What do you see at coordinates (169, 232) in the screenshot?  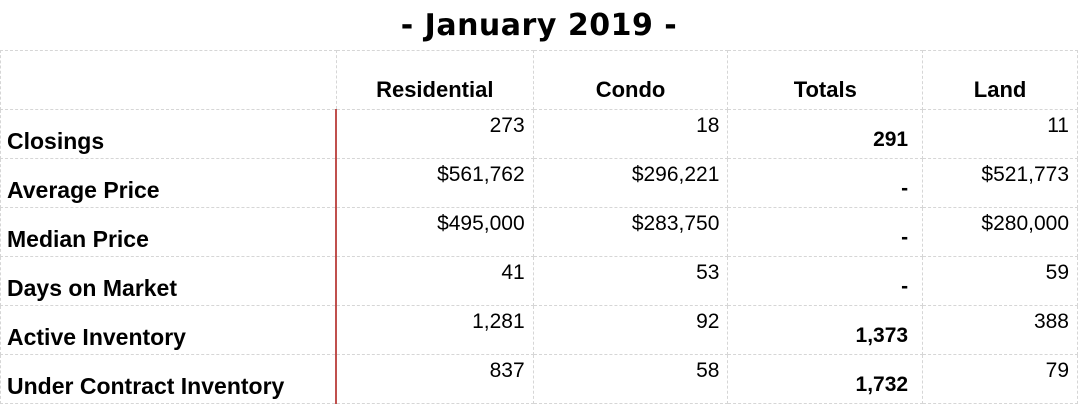 I see `row-label: Median Price` at bounding box center [169, 232].